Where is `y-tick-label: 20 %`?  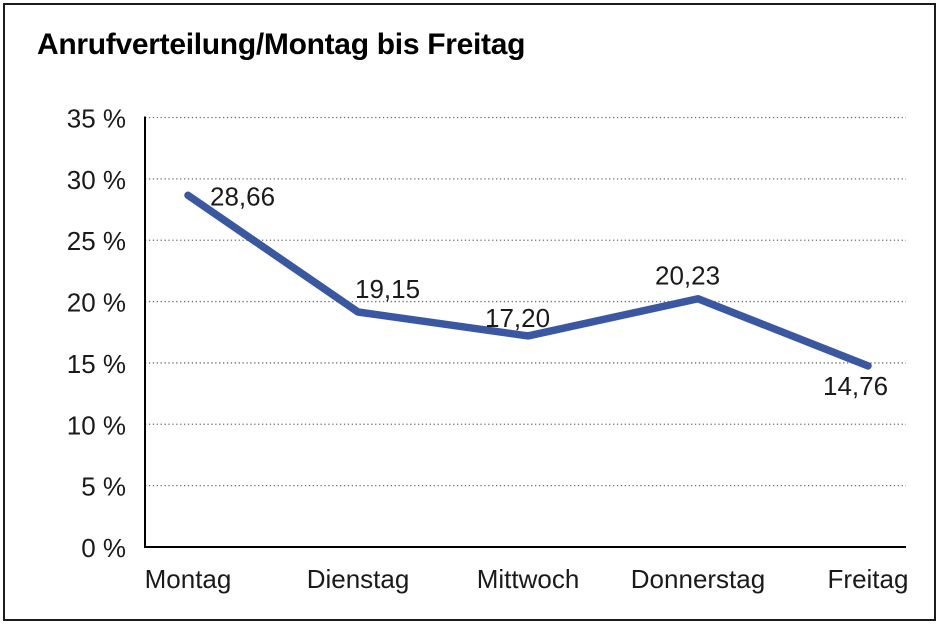 y-tick-label: 20 % is located at coordinates (96, 303).